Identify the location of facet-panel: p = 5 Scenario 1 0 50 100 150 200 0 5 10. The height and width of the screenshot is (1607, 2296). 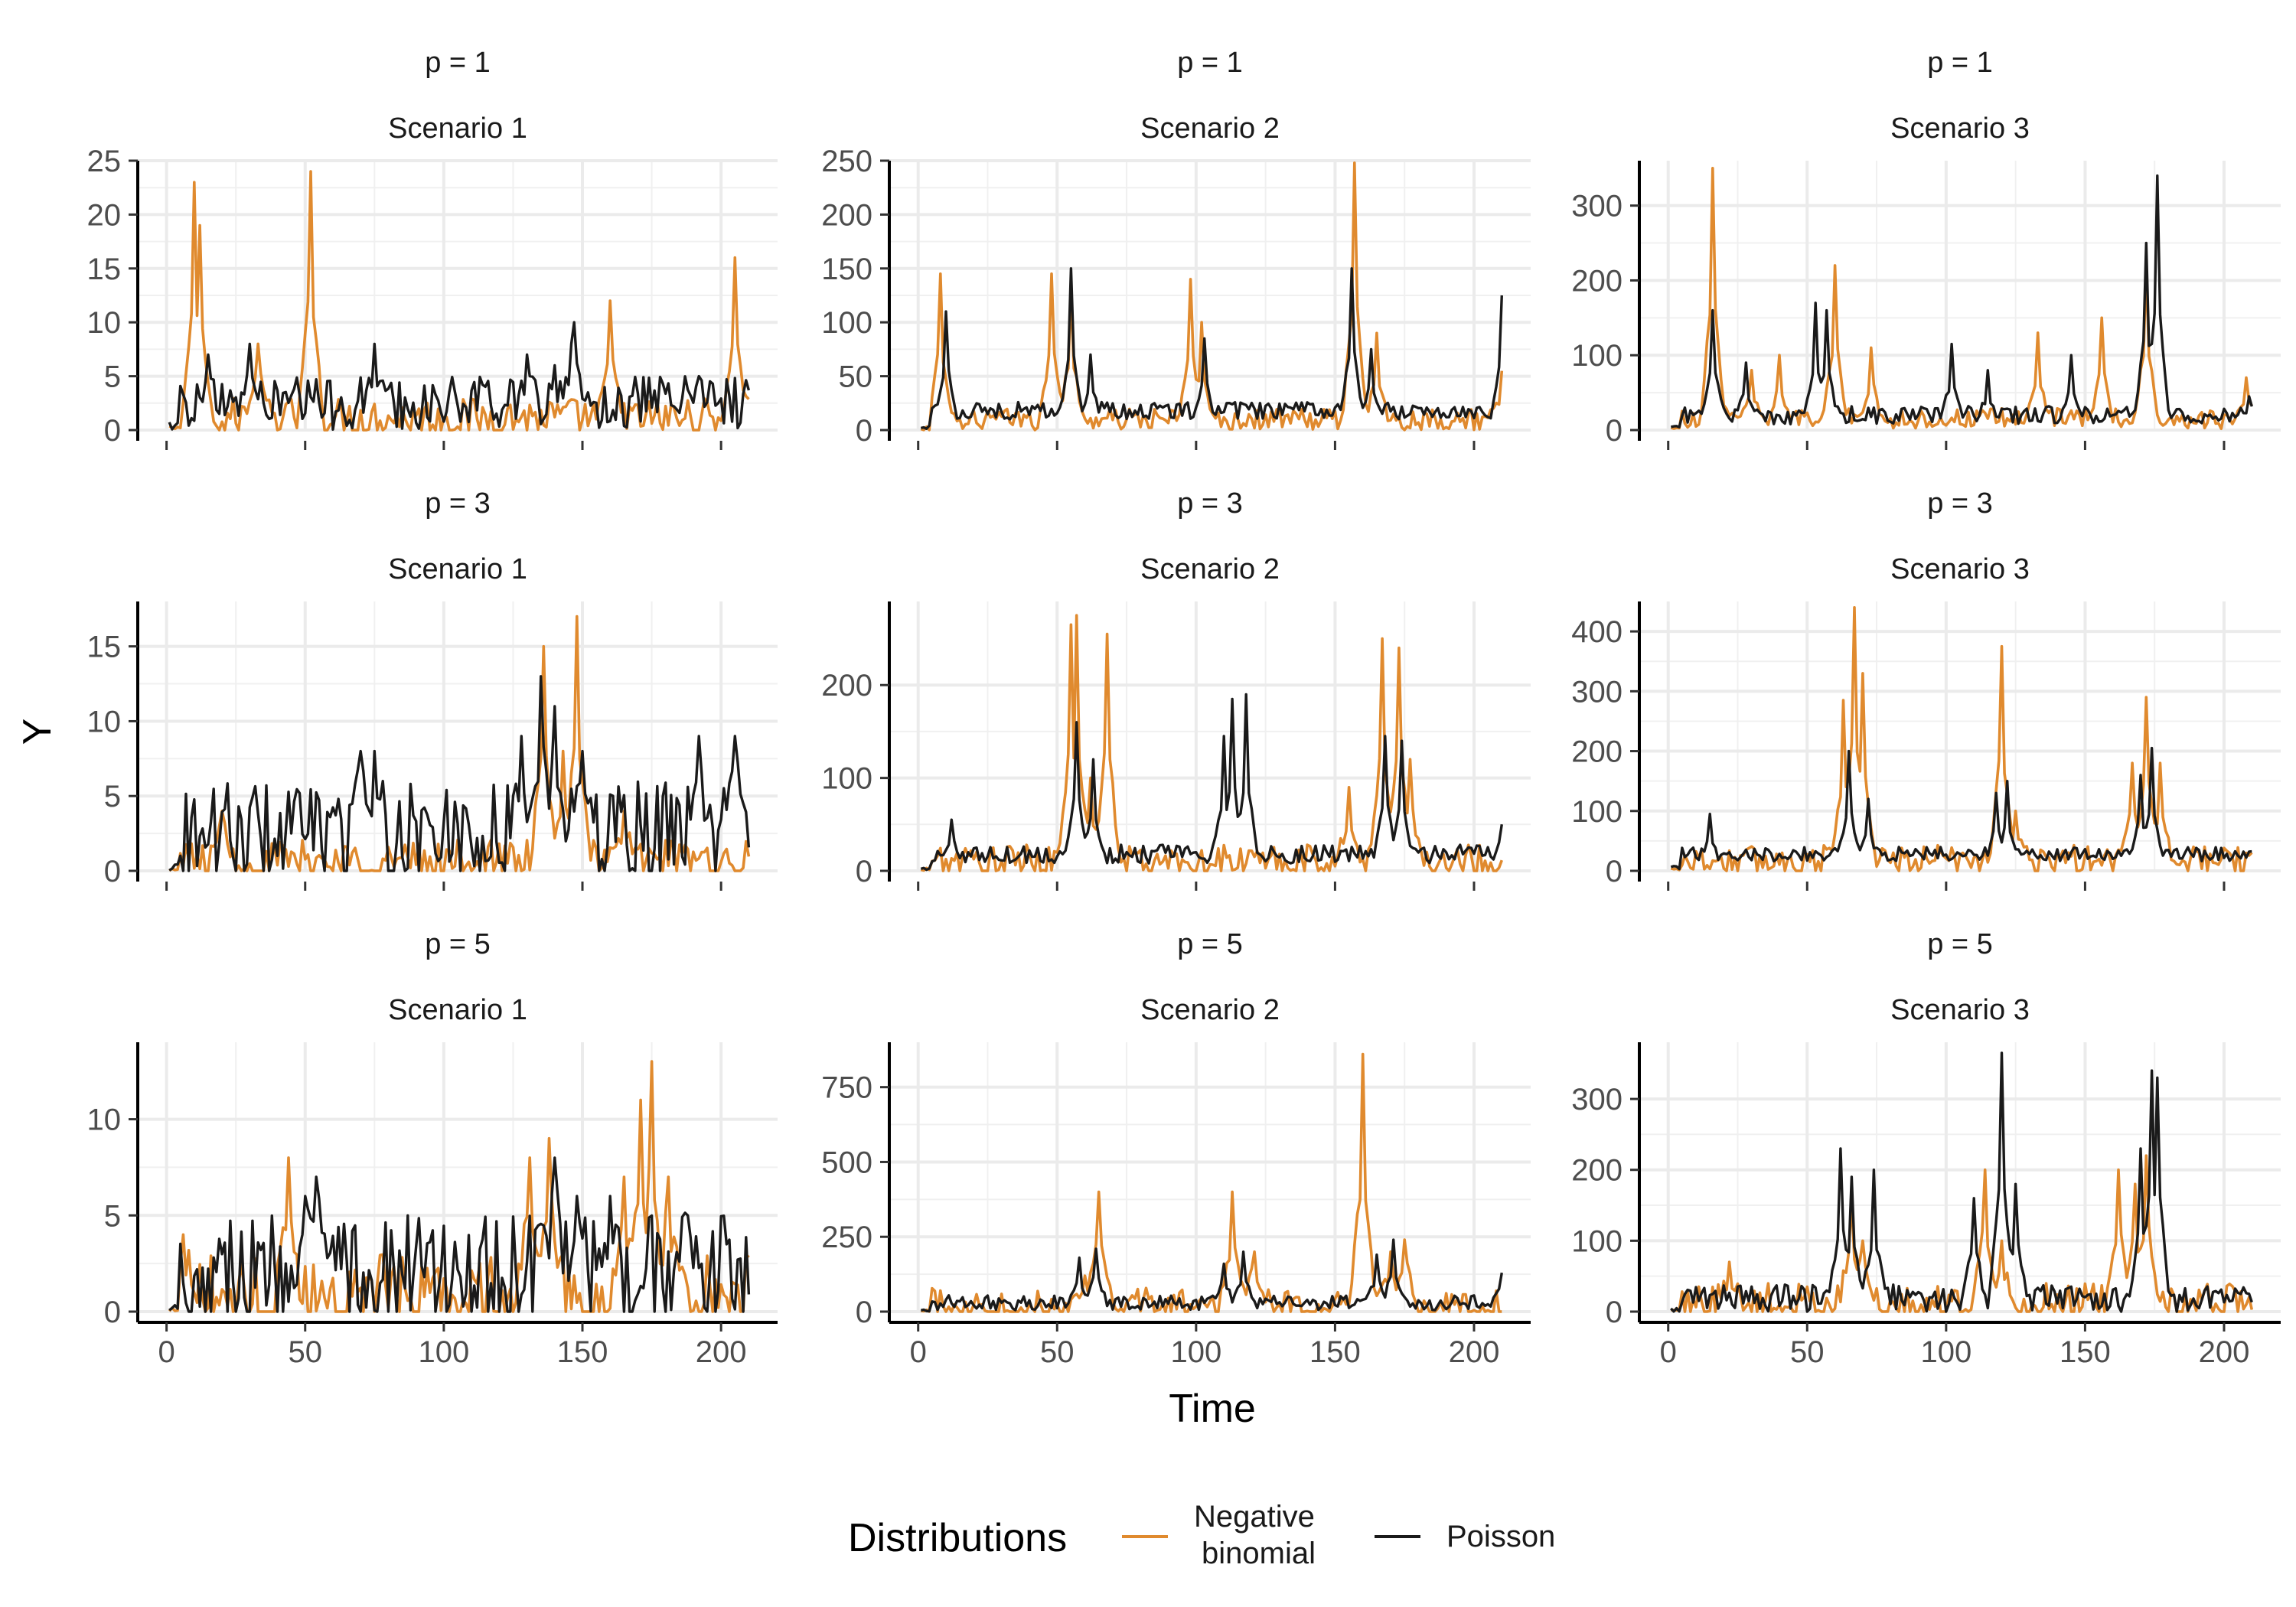
(432, 1148).